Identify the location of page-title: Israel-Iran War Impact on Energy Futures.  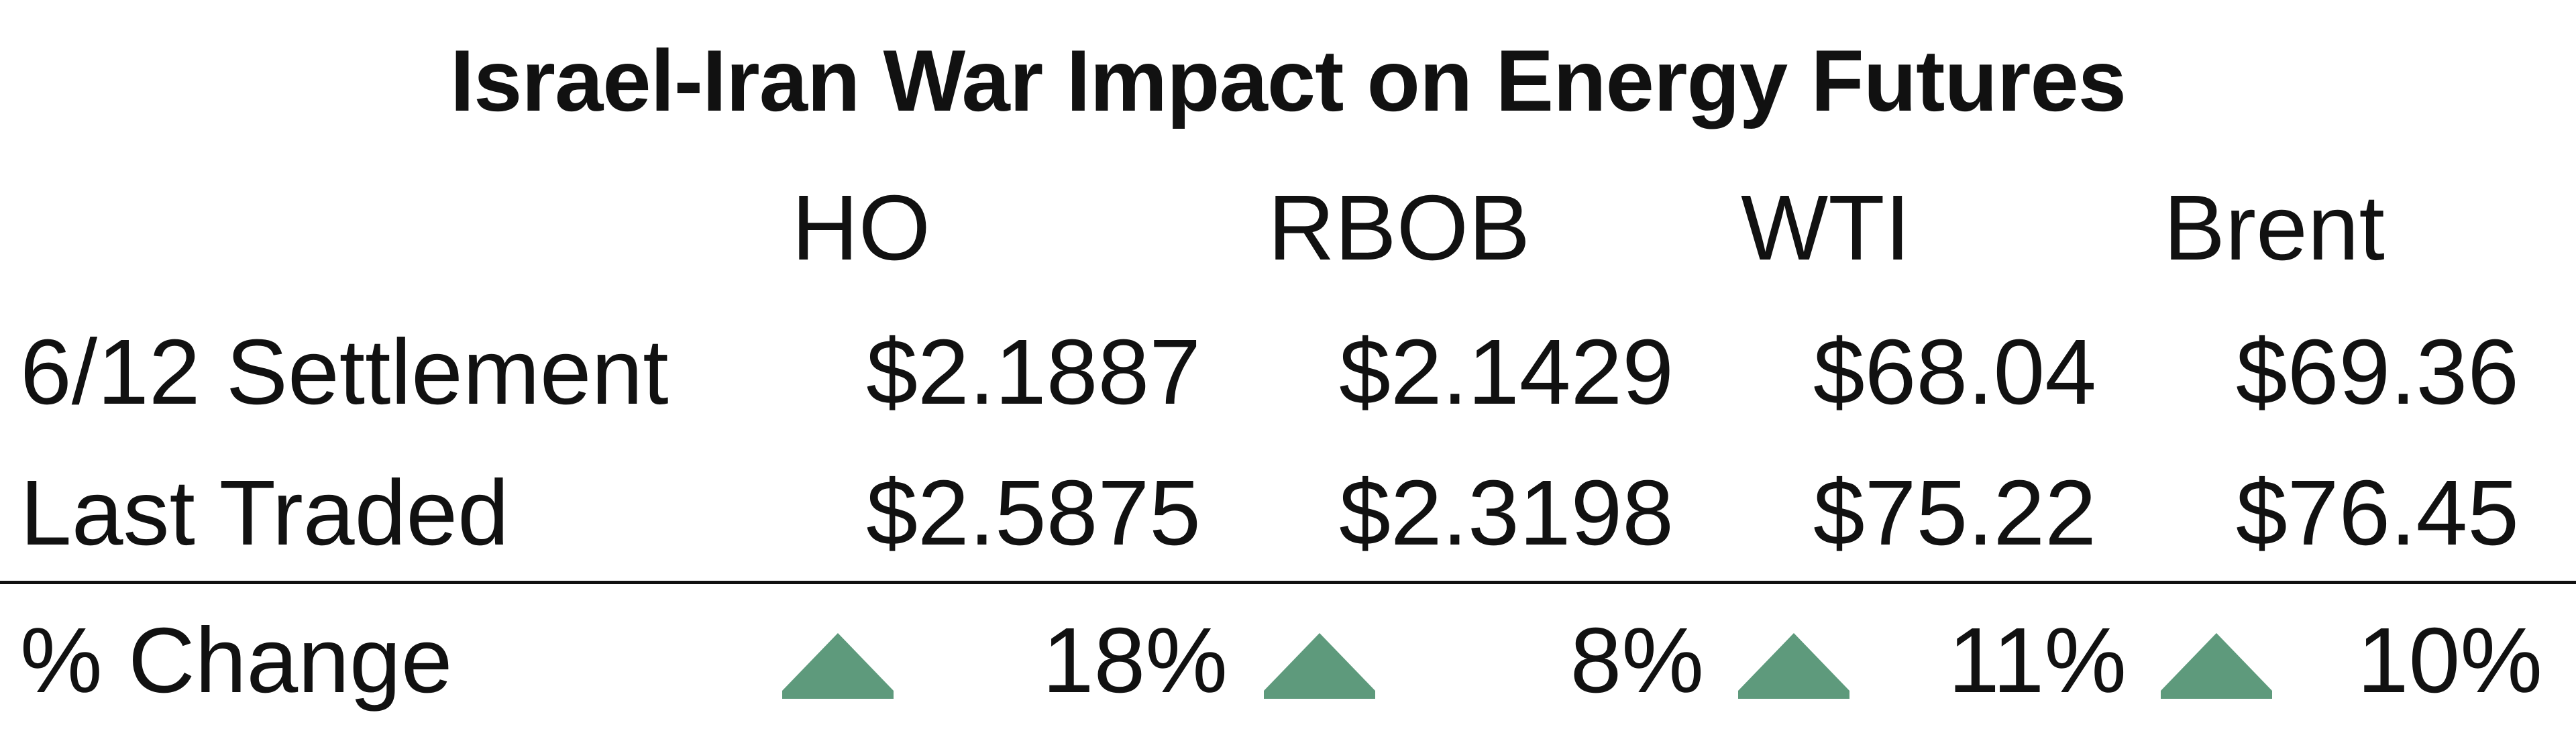
(1288, 80).